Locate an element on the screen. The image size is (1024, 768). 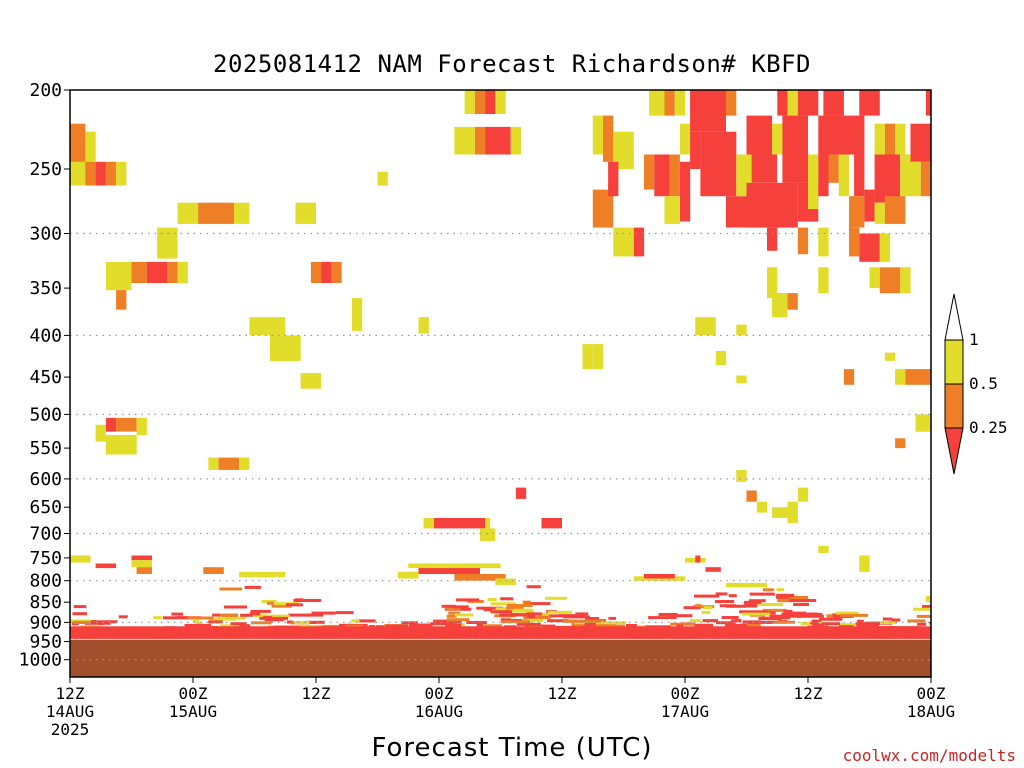
y-tick-label: 1000 is located at coordinates (40, 660).